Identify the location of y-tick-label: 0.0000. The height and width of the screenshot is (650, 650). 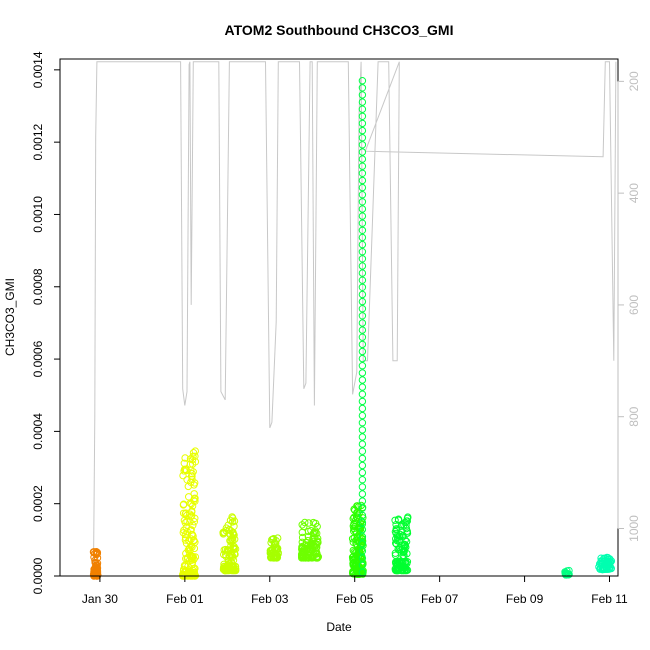
(38, 575).